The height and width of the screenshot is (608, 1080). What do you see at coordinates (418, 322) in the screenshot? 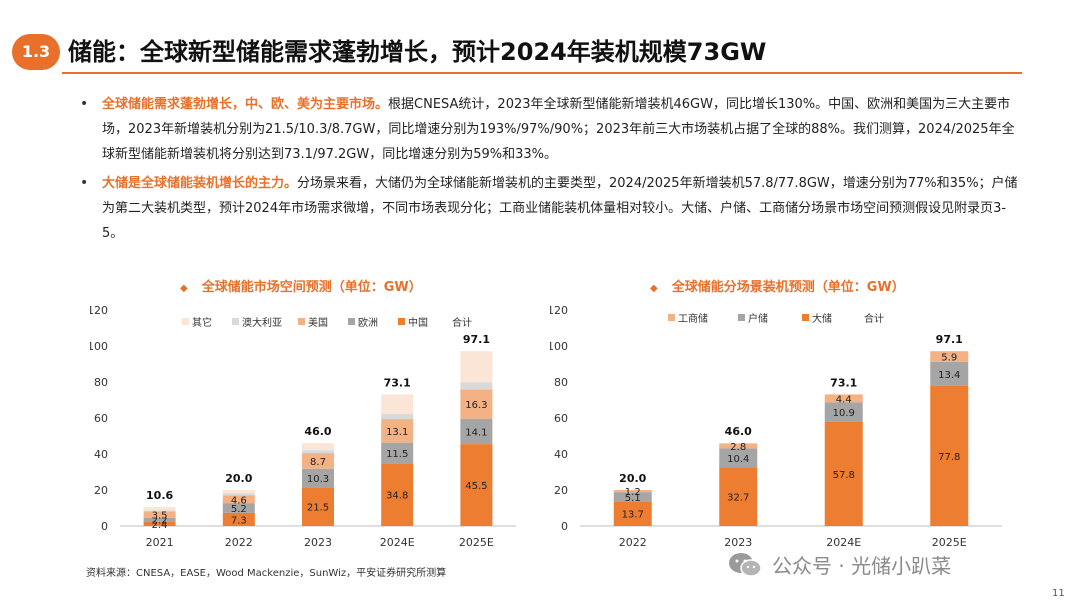
I see `legend-label: 中国` at bounding box center [418, 322].